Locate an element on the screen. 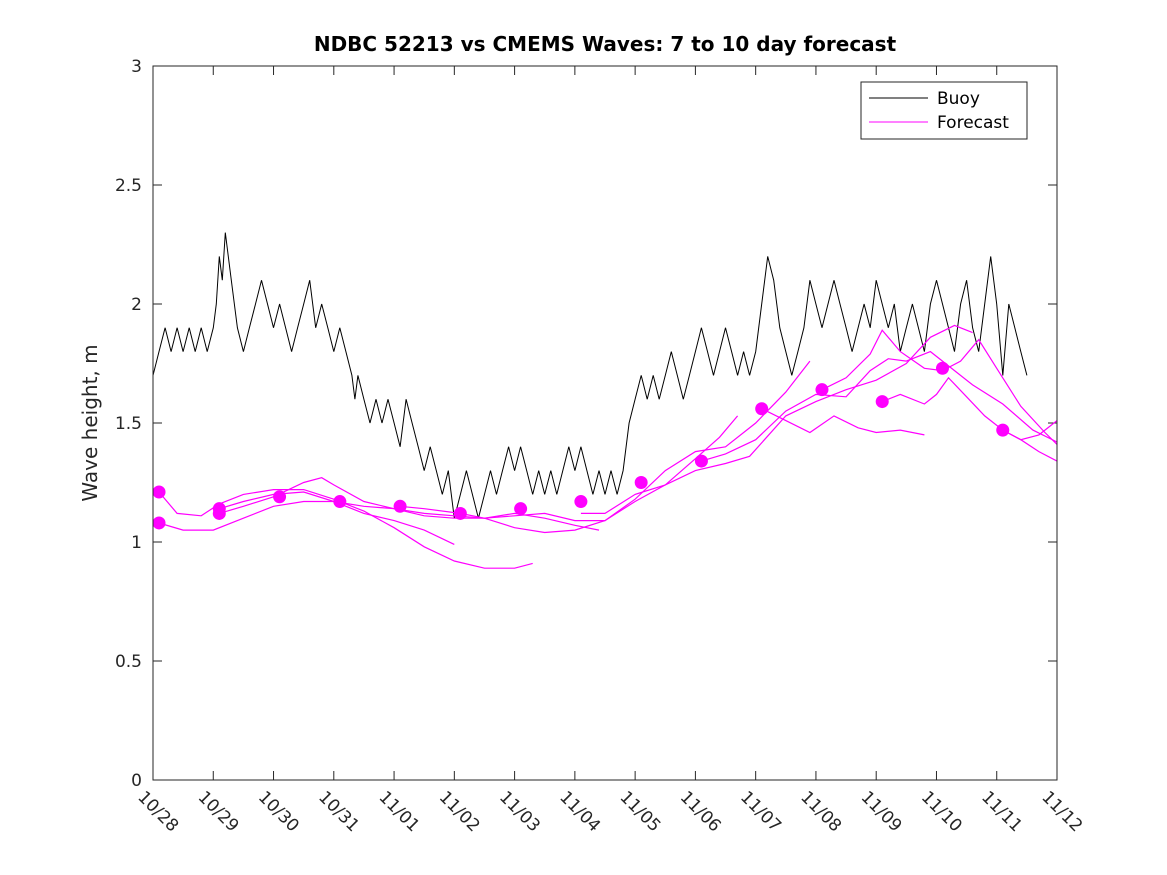  x-tick-label: 11/01 is located at coordinates (399, 811).